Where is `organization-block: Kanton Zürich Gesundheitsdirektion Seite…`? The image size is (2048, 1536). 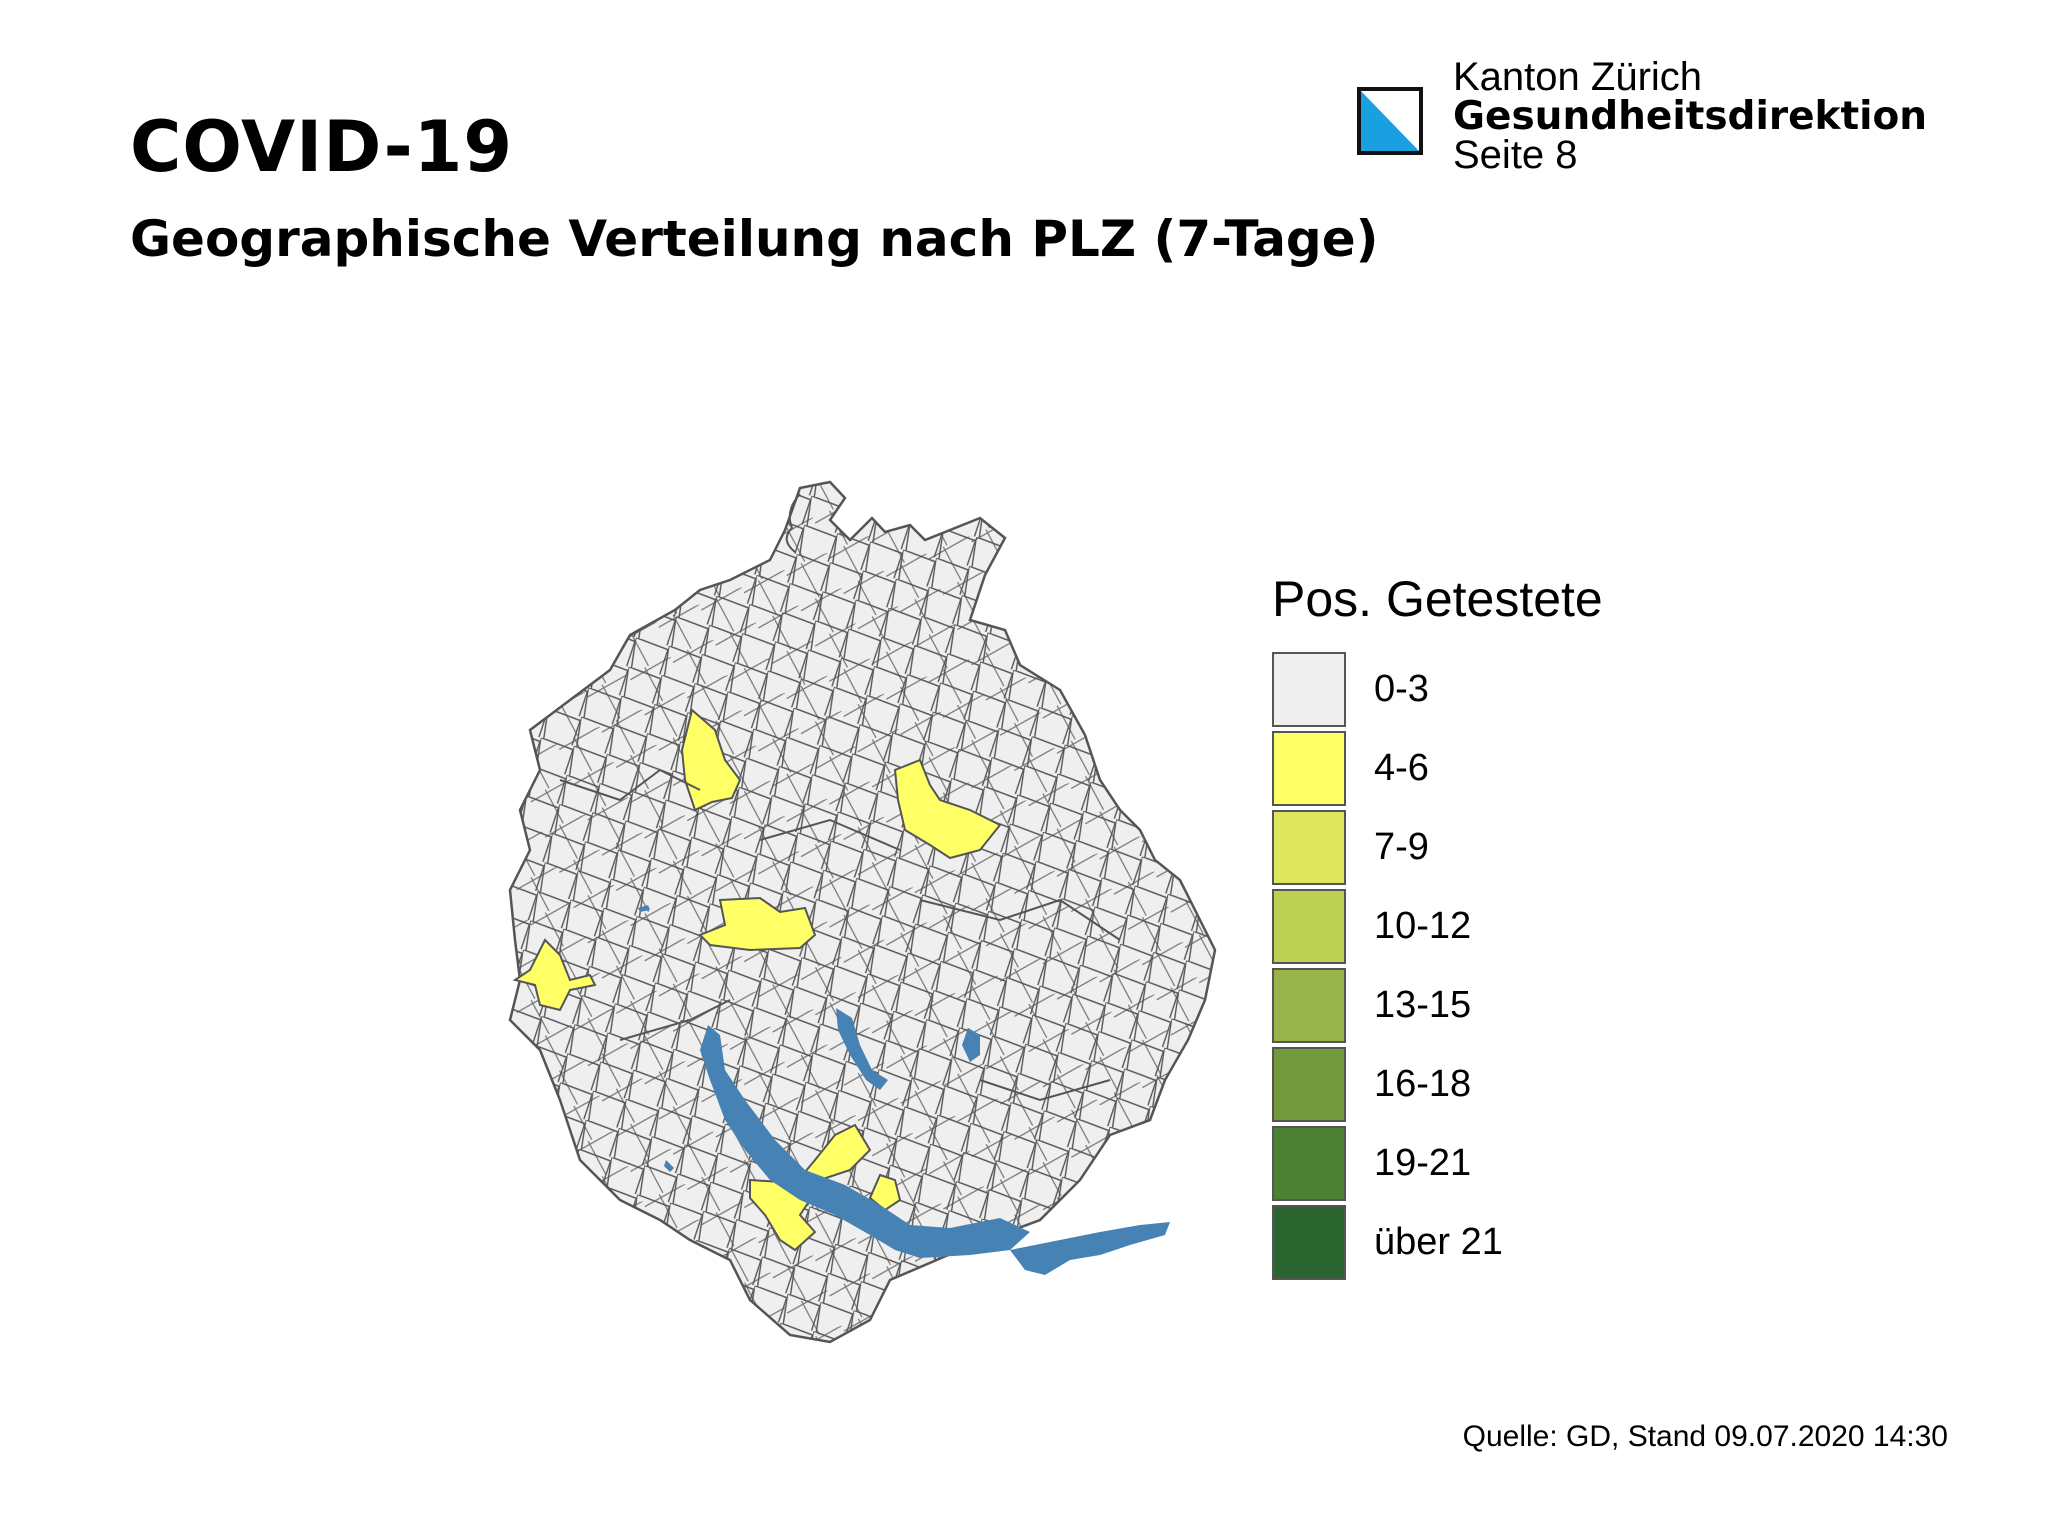
organization-block: Kanton Zürich Gesundheitsdirektion Seite… is located at coordinates (1690, 116).